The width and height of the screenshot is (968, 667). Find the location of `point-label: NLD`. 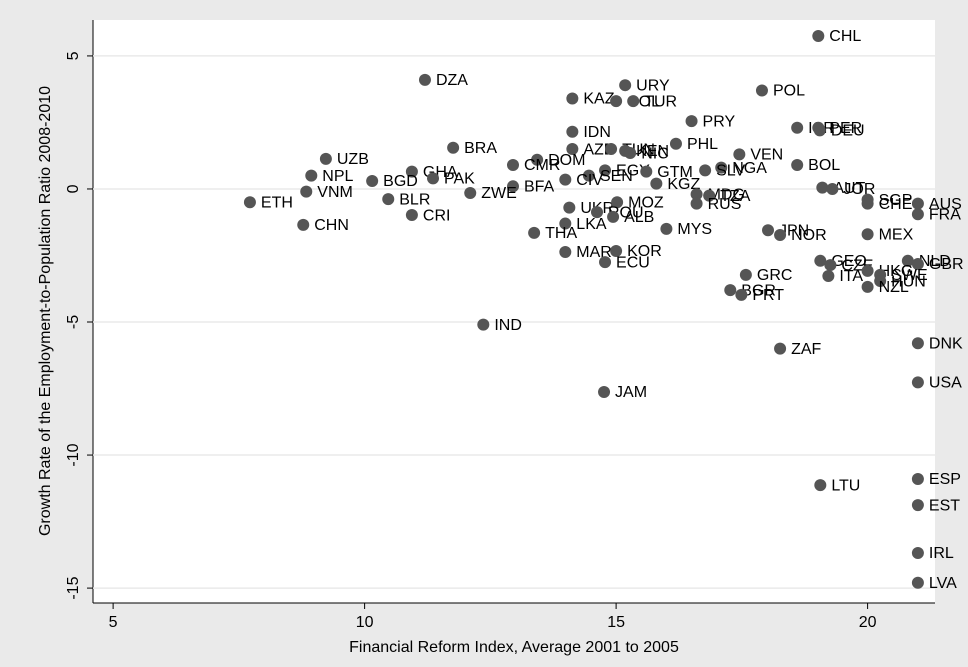

point-label: NLD is located at coordinates (935, 261).